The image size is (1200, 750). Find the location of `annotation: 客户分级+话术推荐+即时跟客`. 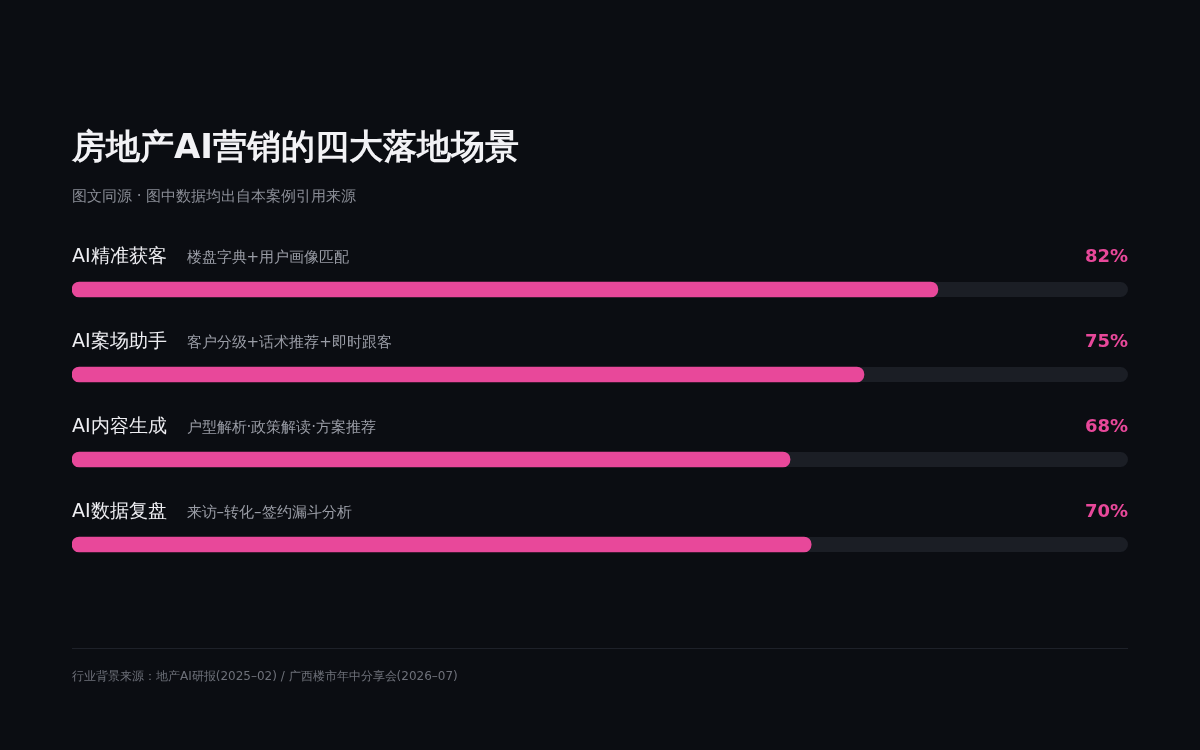

annotation: 客户分级+话术推荐+即时跟客 is located at coordinates (289, 342).